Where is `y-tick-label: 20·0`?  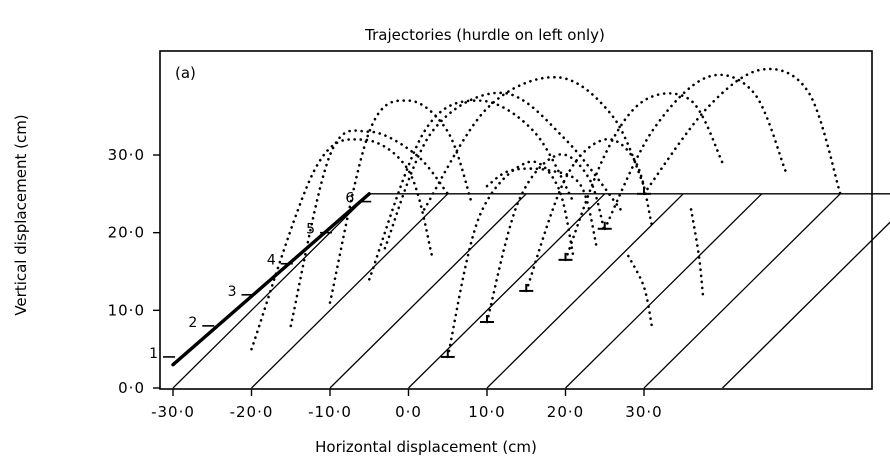 y-tick-label: 20·0 is located at coordinates (126, 233).